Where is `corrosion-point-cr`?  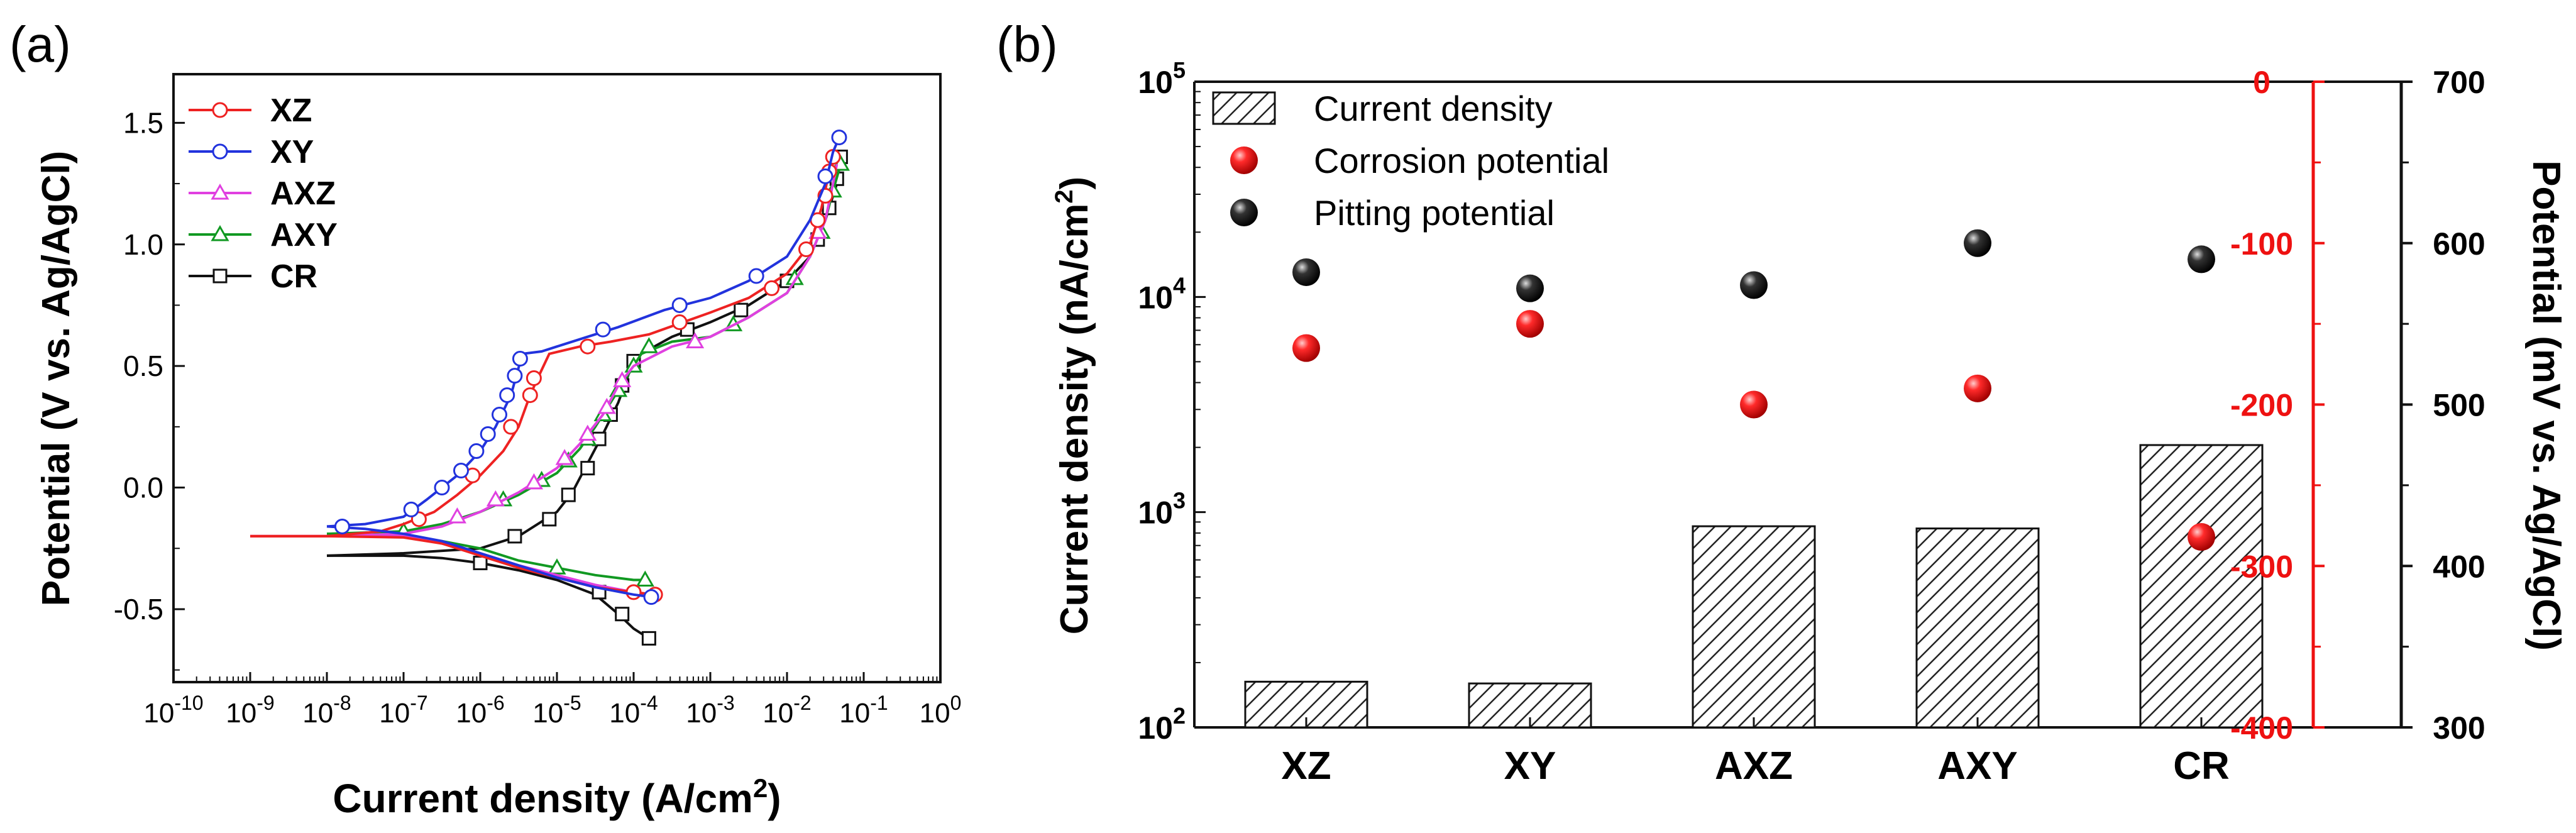
corrosion-point-cr is located at coordinates (2202, 537).